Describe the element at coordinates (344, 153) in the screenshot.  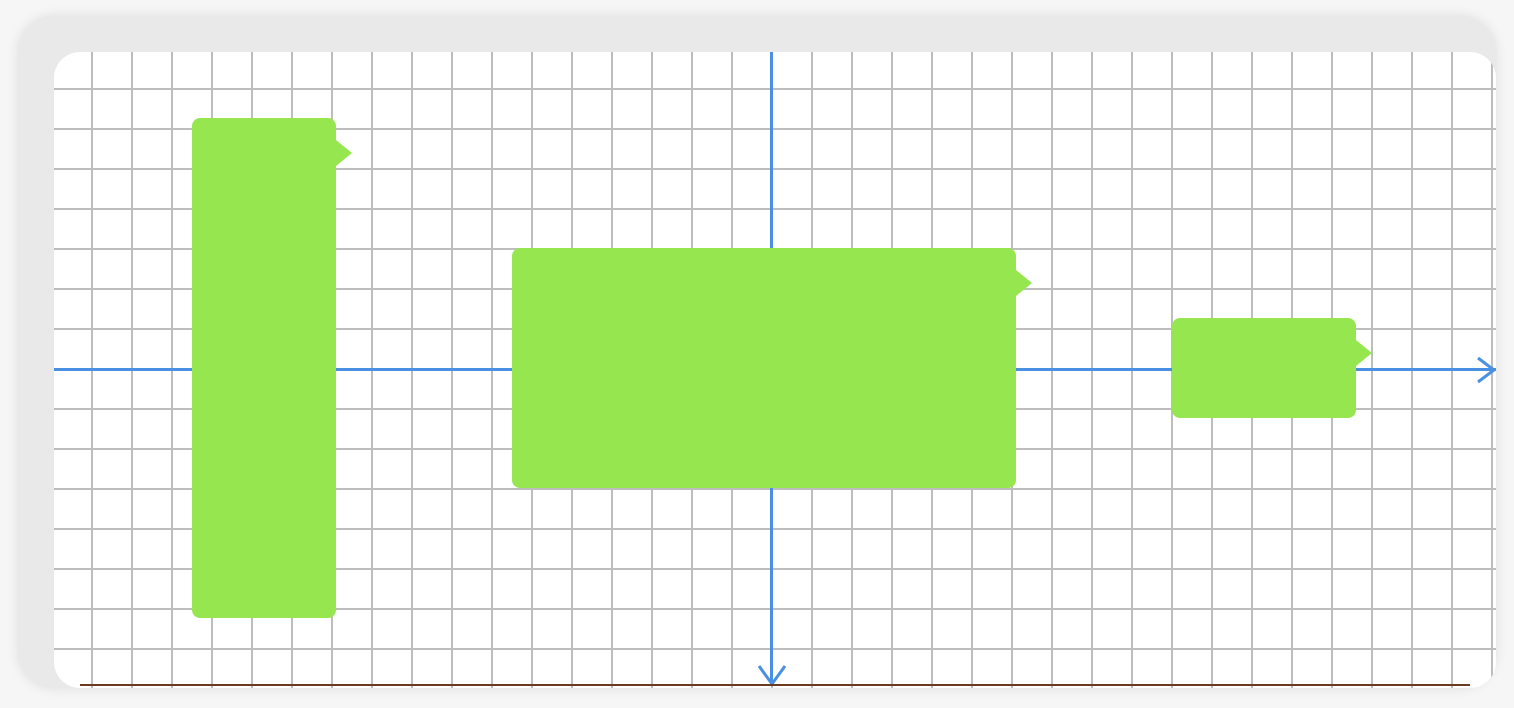
I see `tall-block-tab` at that location.